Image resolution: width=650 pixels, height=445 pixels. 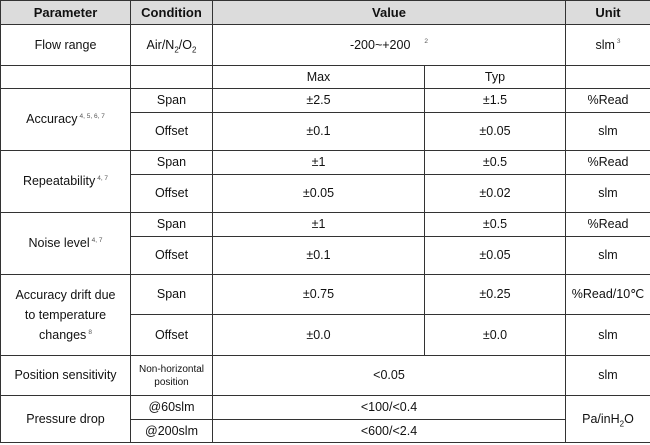 What do you see at coordinates (171, 45) in the screenshot?
I see `flow-range-condition: Air/N2/O2` at bounding box center [171, 45].